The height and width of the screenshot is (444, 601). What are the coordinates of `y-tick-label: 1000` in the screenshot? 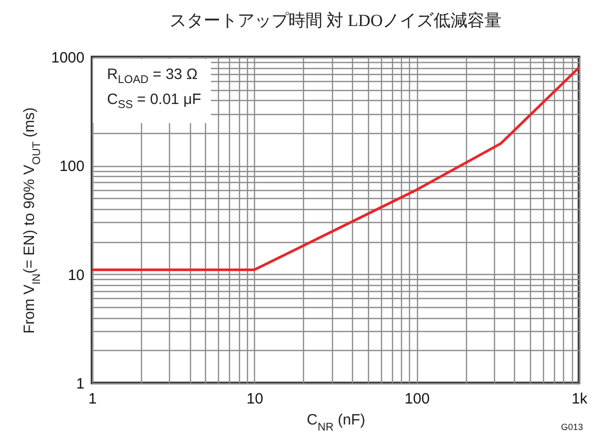 It's located at (67, 58).